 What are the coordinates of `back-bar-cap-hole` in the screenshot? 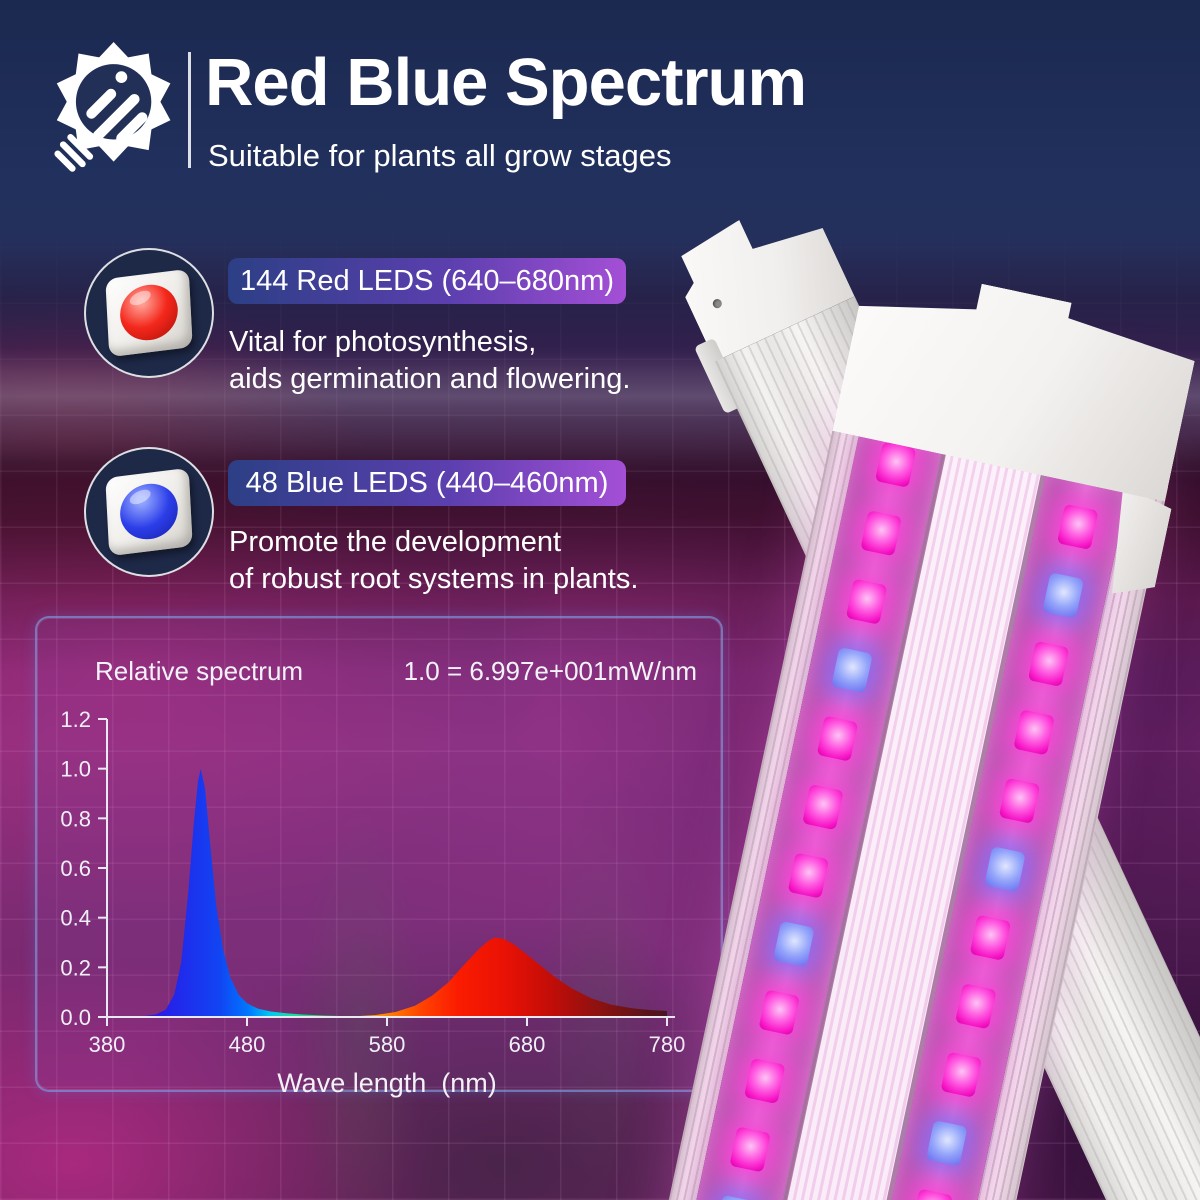 It's located at (717, 304).